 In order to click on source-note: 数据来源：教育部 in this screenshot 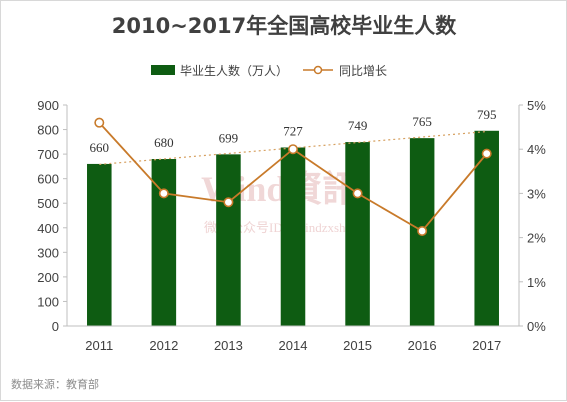, I will do `click(55, 384)`.